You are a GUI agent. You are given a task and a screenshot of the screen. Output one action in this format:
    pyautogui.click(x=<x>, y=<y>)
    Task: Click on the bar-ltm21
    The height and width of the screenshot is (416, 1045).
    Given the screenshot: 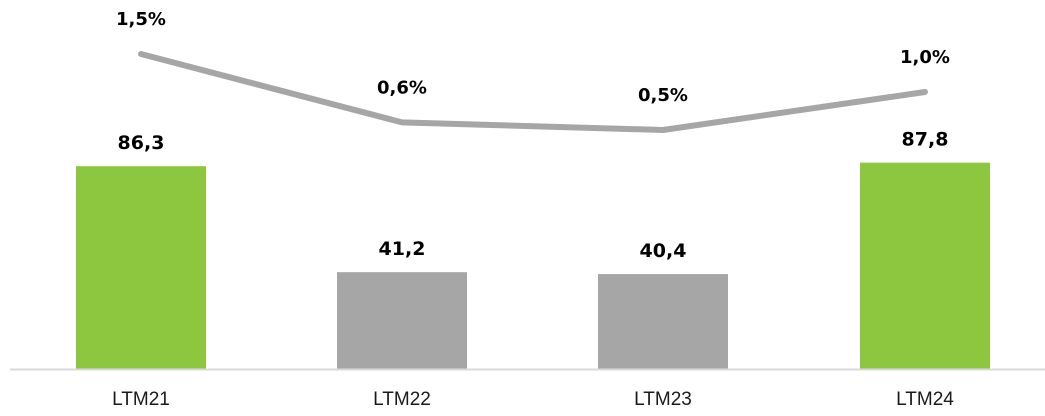 What is the action you would take?
    pyautogui.click(x=141, y=267)
    